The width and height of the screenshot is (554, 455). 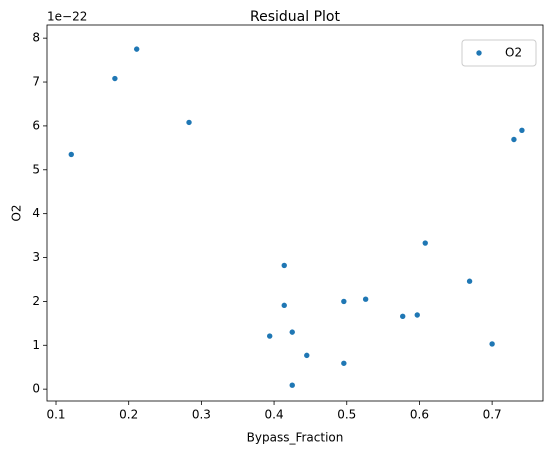 I want to click on x-tick-label: 0.4, so click(x=274, y=415).